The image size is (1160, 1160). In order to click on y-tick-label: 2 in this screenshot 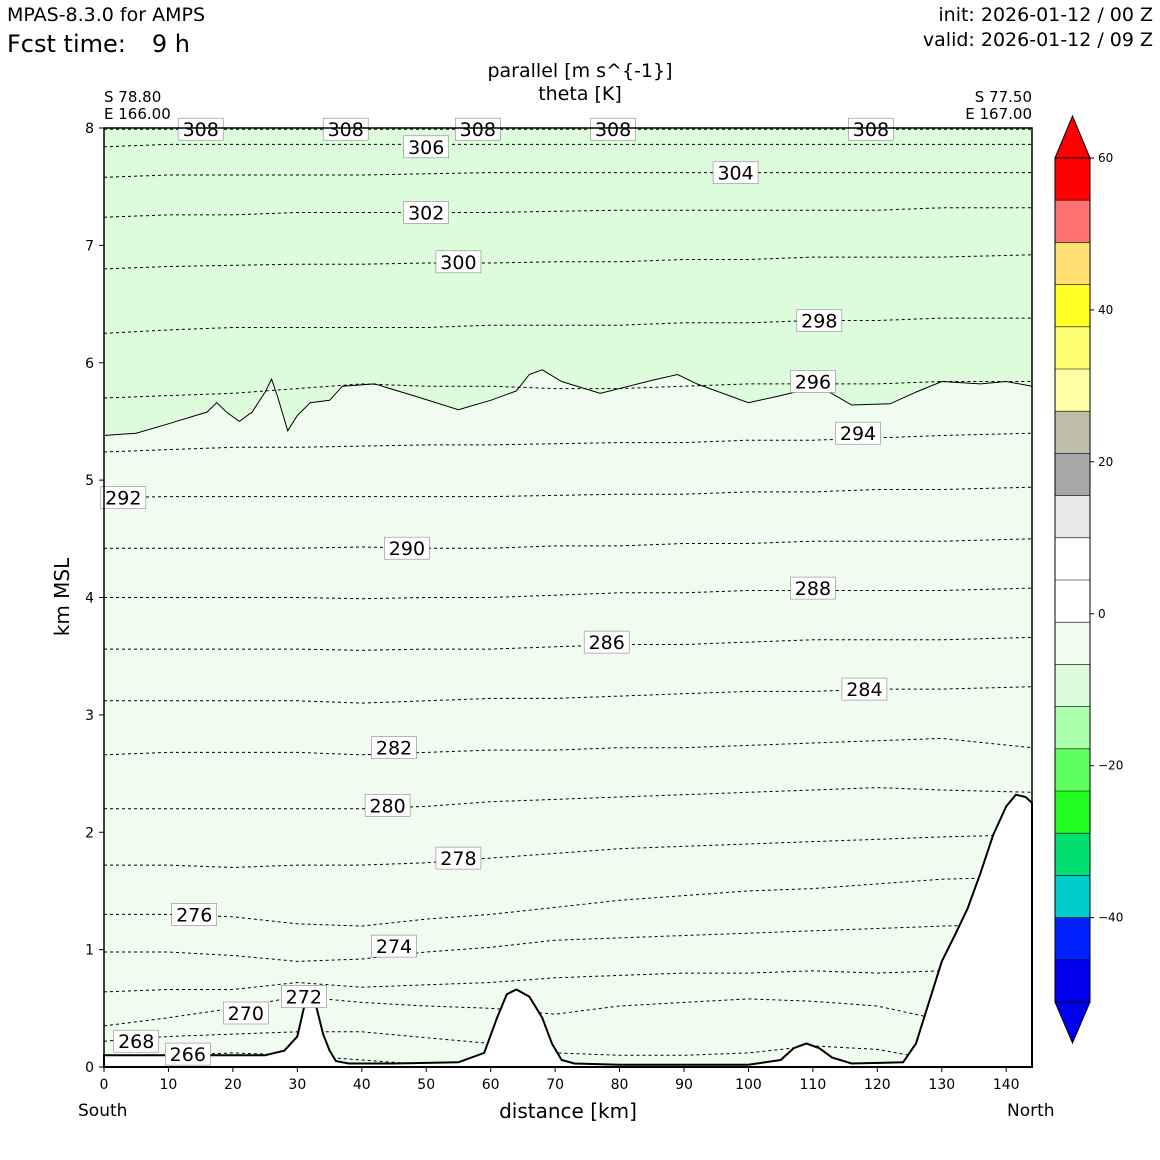, I will do `click(89, 833)`.